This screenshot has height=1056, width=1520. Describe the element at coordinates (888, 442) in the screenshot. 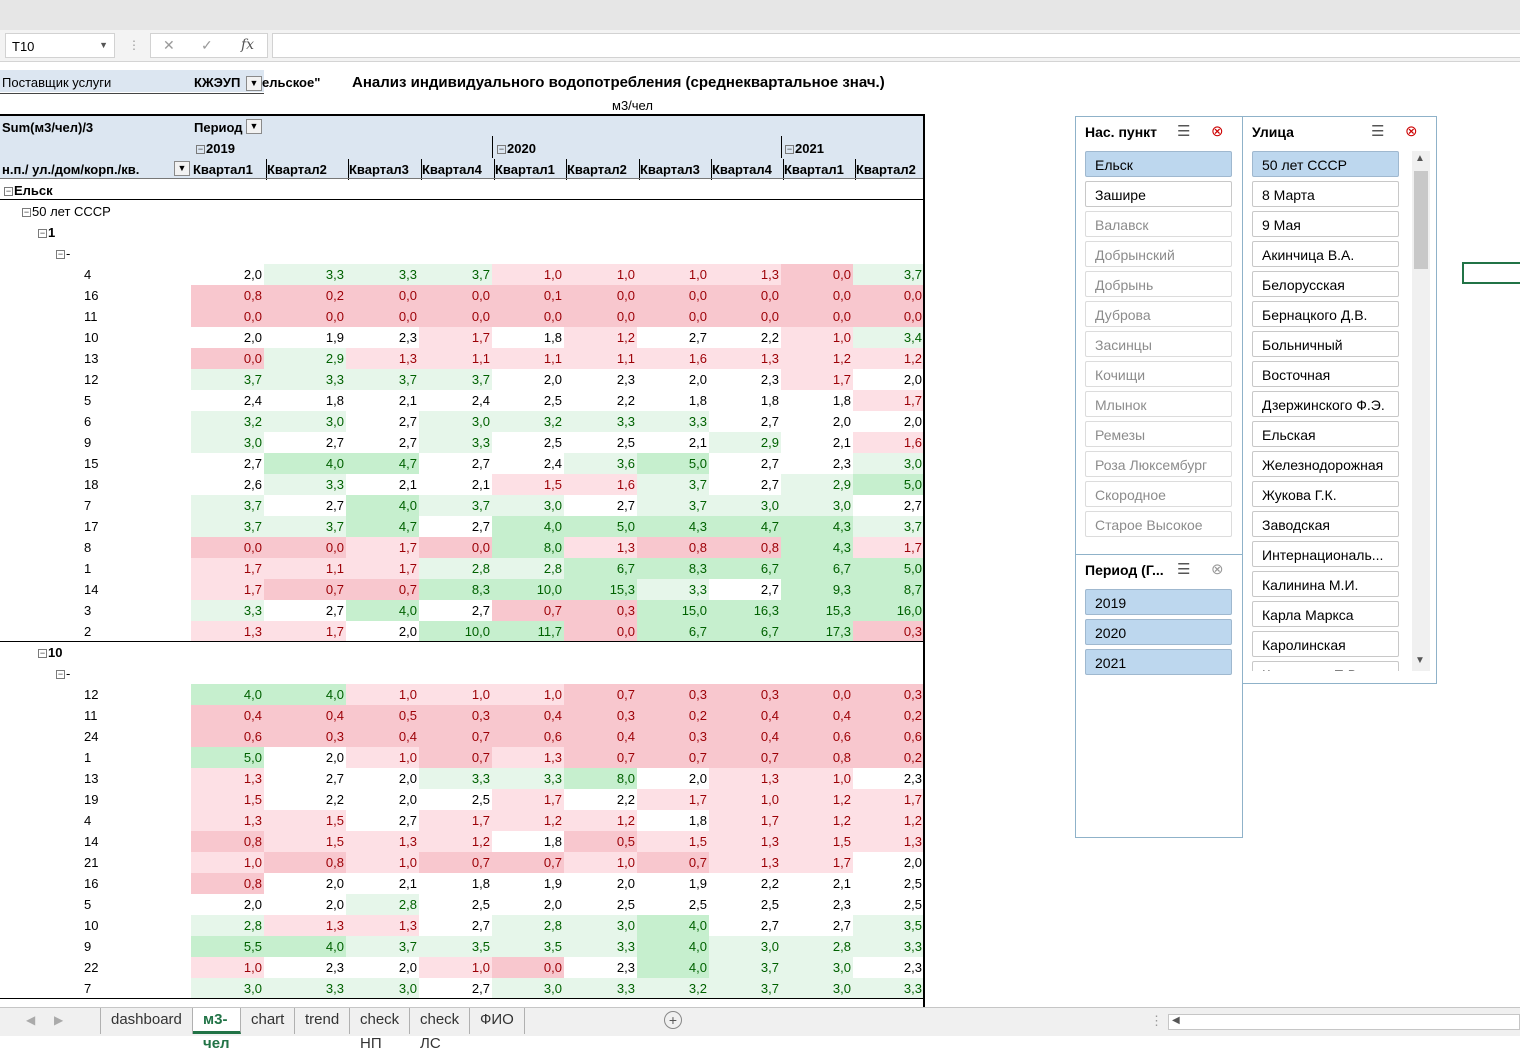

I see `value-cell: 1,6` at that location.